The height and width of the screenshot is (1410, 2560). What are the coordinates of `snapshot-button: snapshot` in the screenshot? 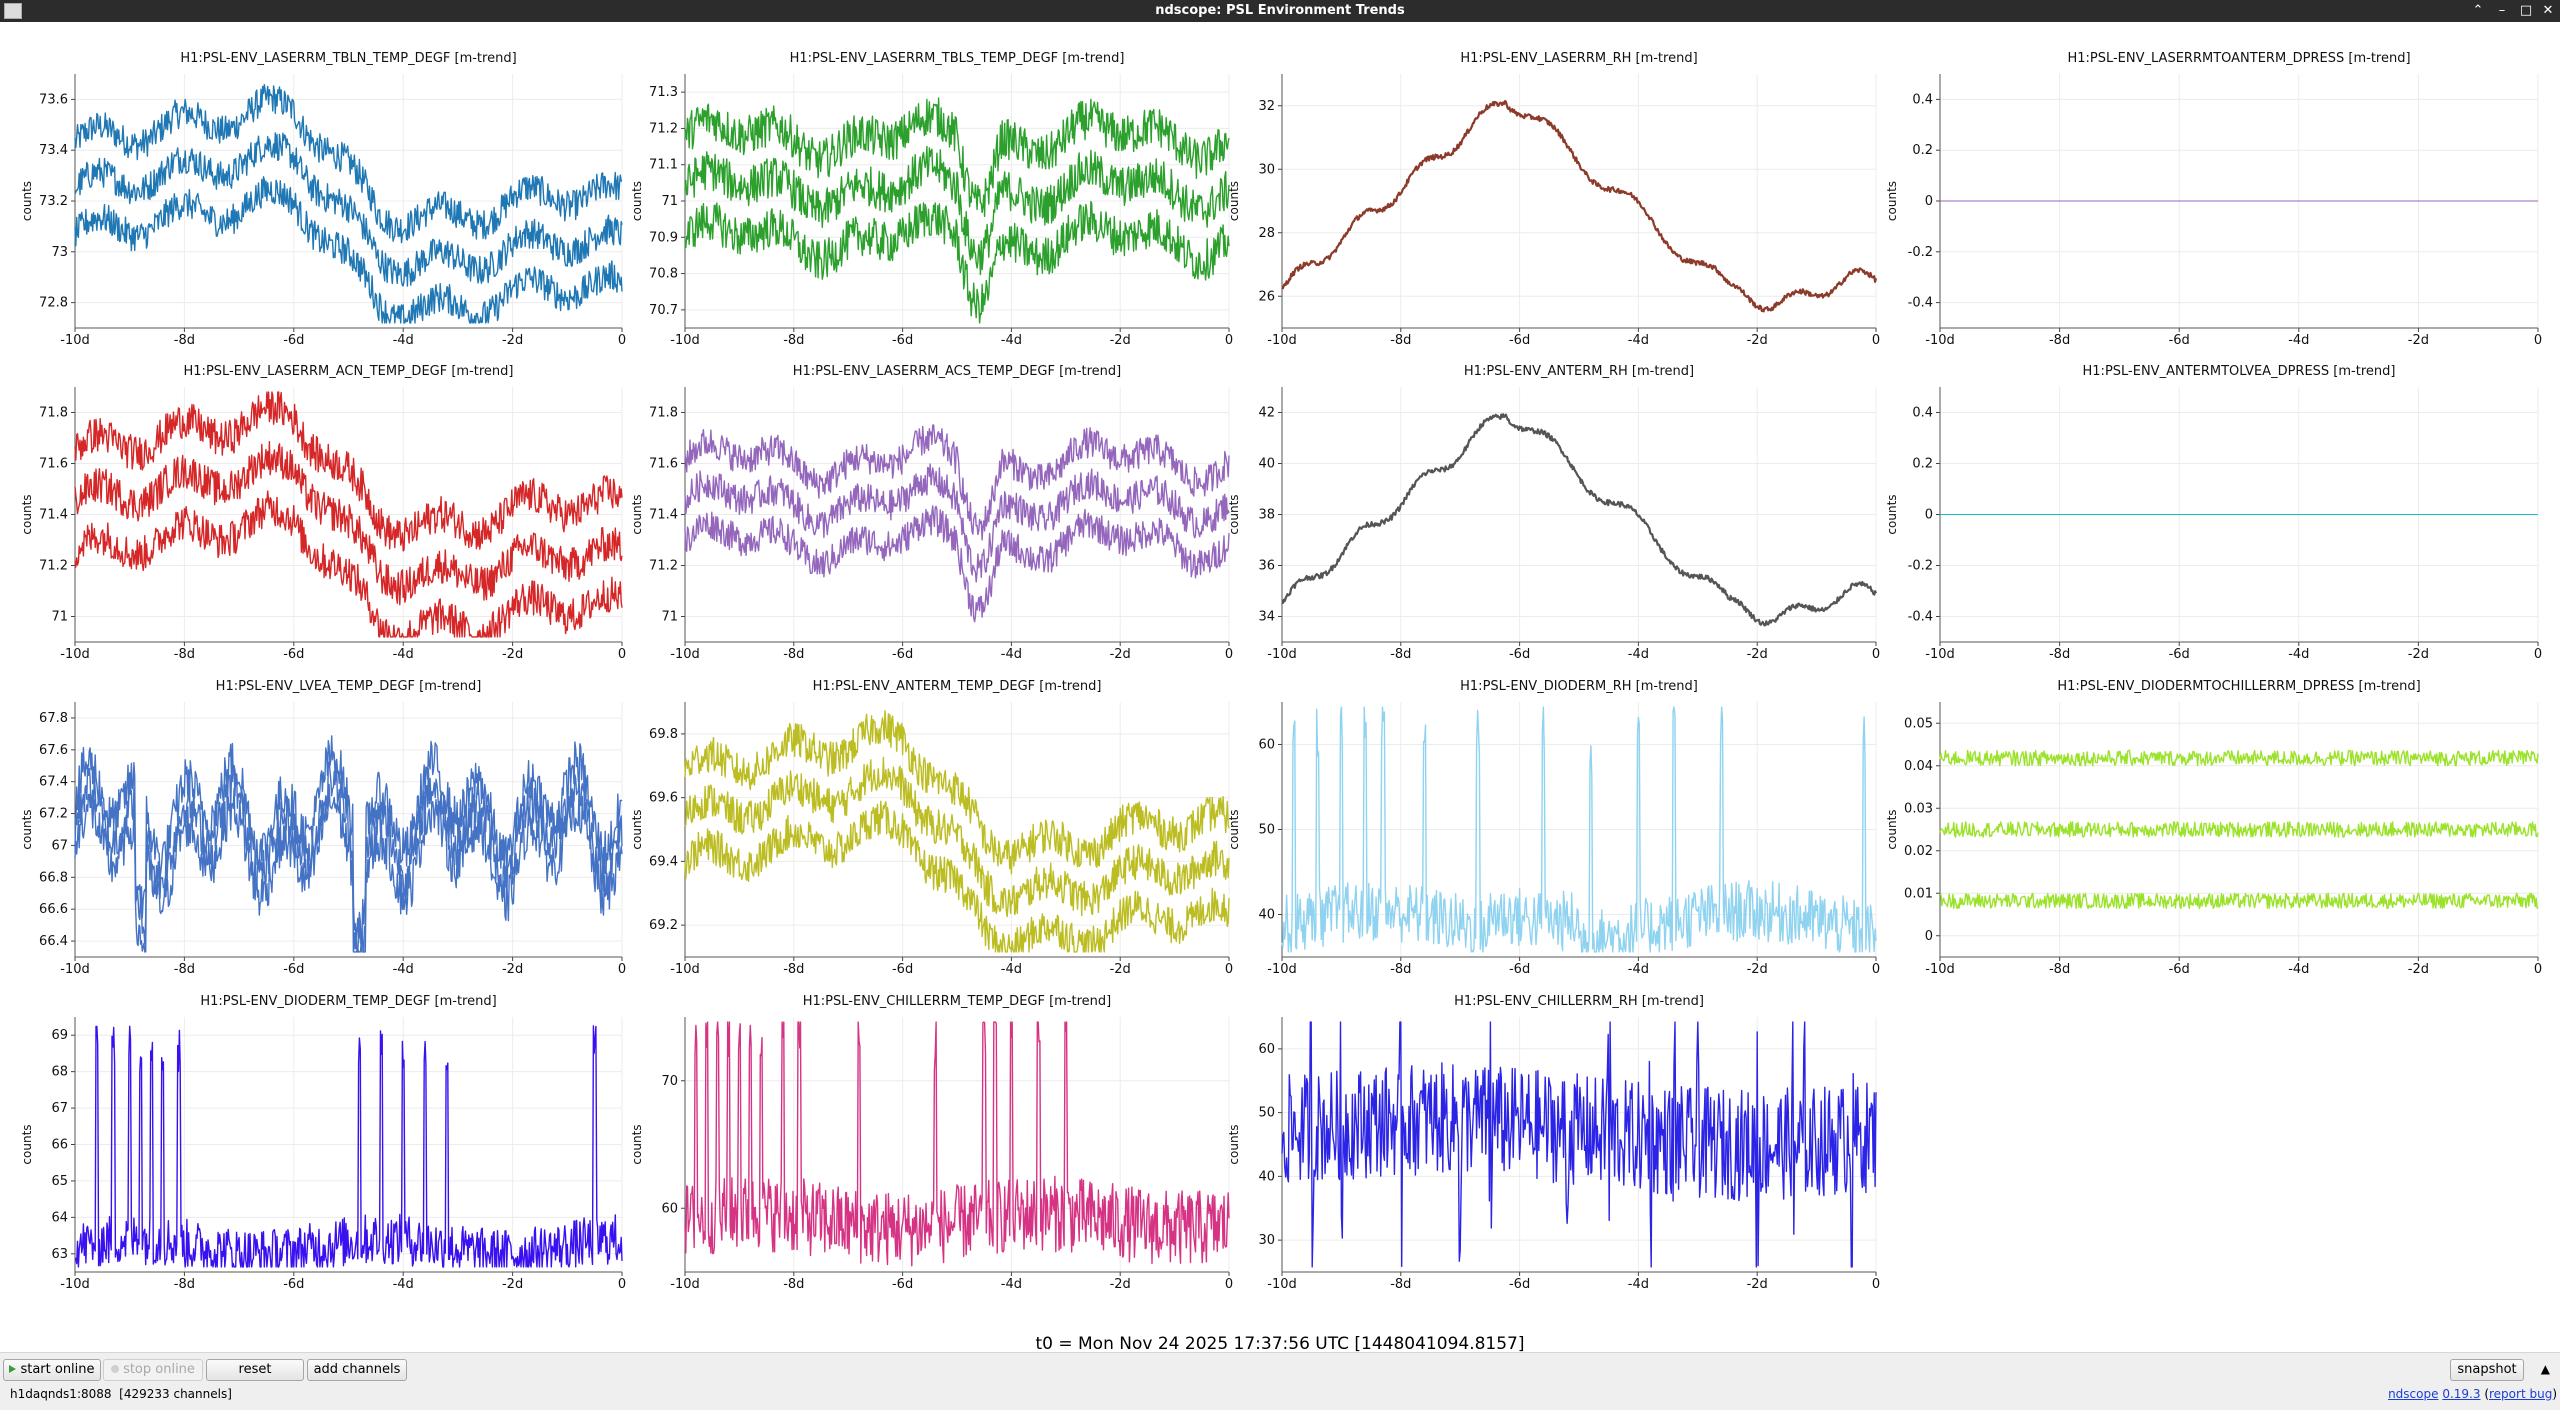 It's located at (2487, 1370).